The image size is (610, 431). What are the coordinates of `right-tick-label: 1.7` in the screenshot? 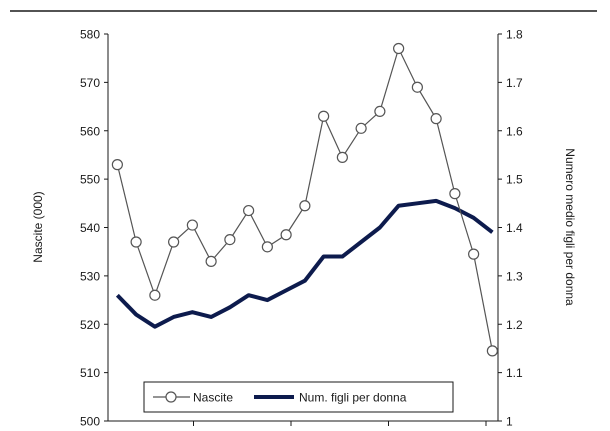 It's located at (514, 83).